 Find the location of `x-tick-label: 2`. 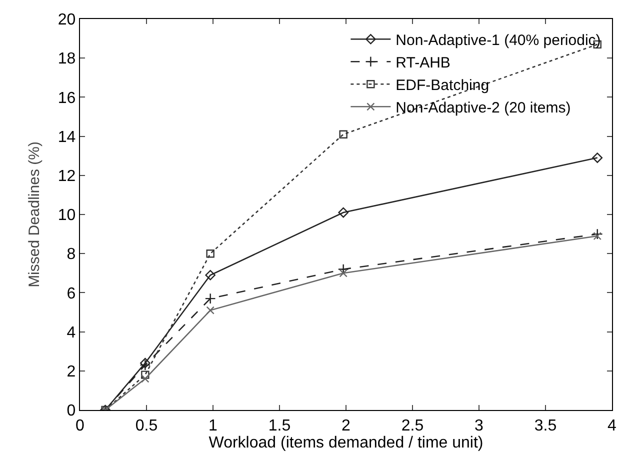

x-tick-label: 2 is located at coordinates (346, 425).